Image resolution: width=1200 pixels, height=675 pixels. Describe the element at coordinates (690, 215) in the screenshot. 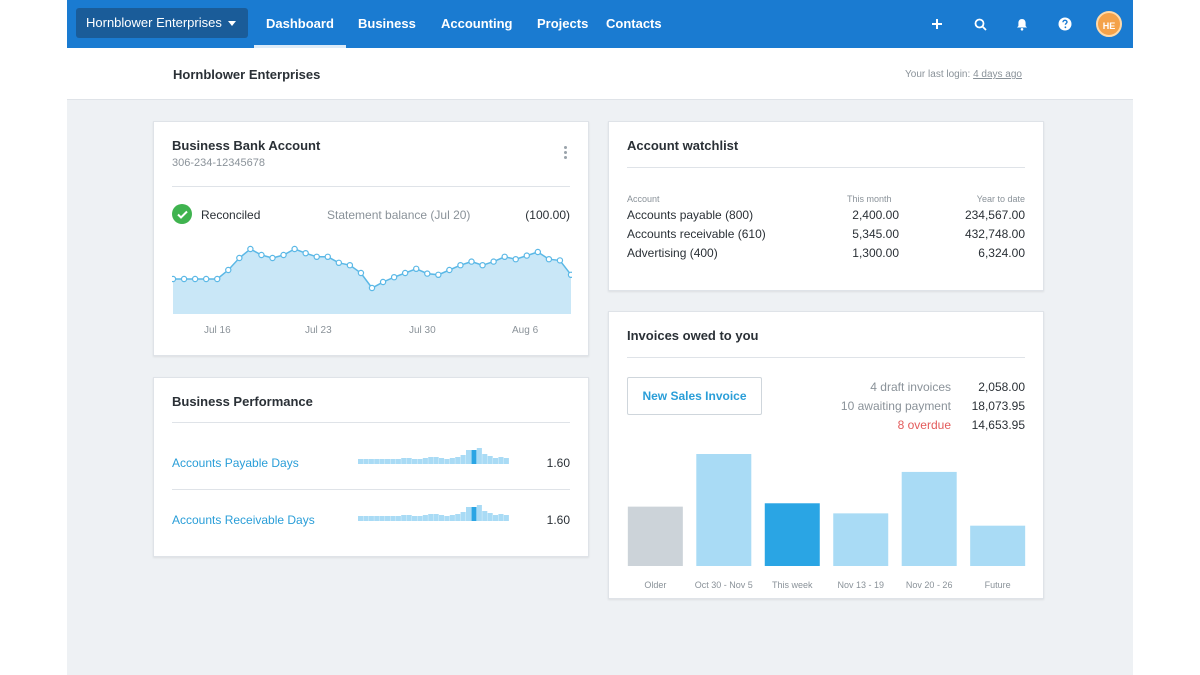

I see `watchlist-account: Accounts payable (800)` at that location.